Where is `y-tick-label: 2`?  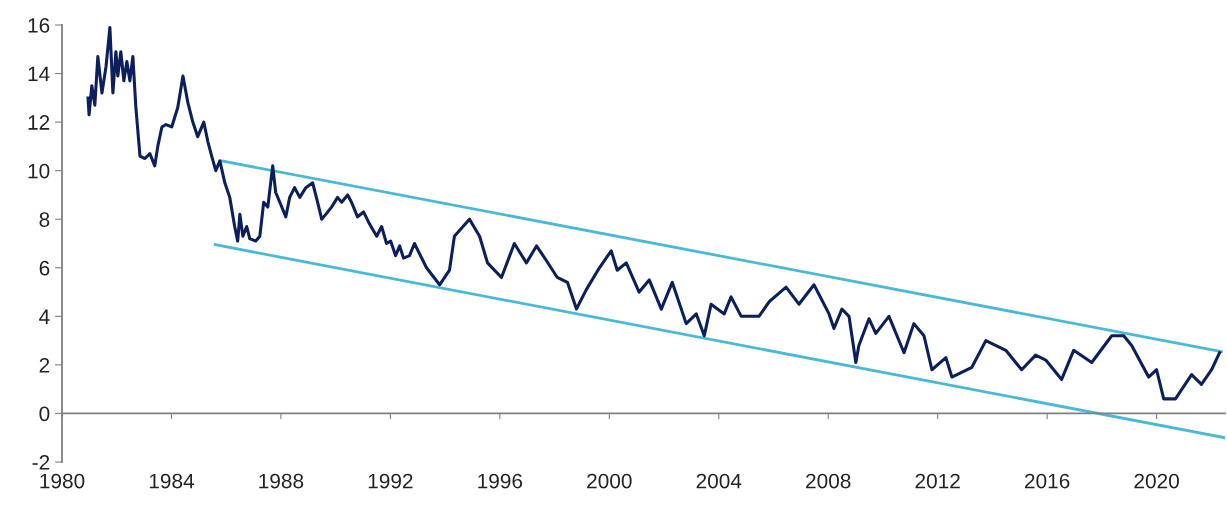
y-tick-label: 2 is located at coordinates (44, 365).